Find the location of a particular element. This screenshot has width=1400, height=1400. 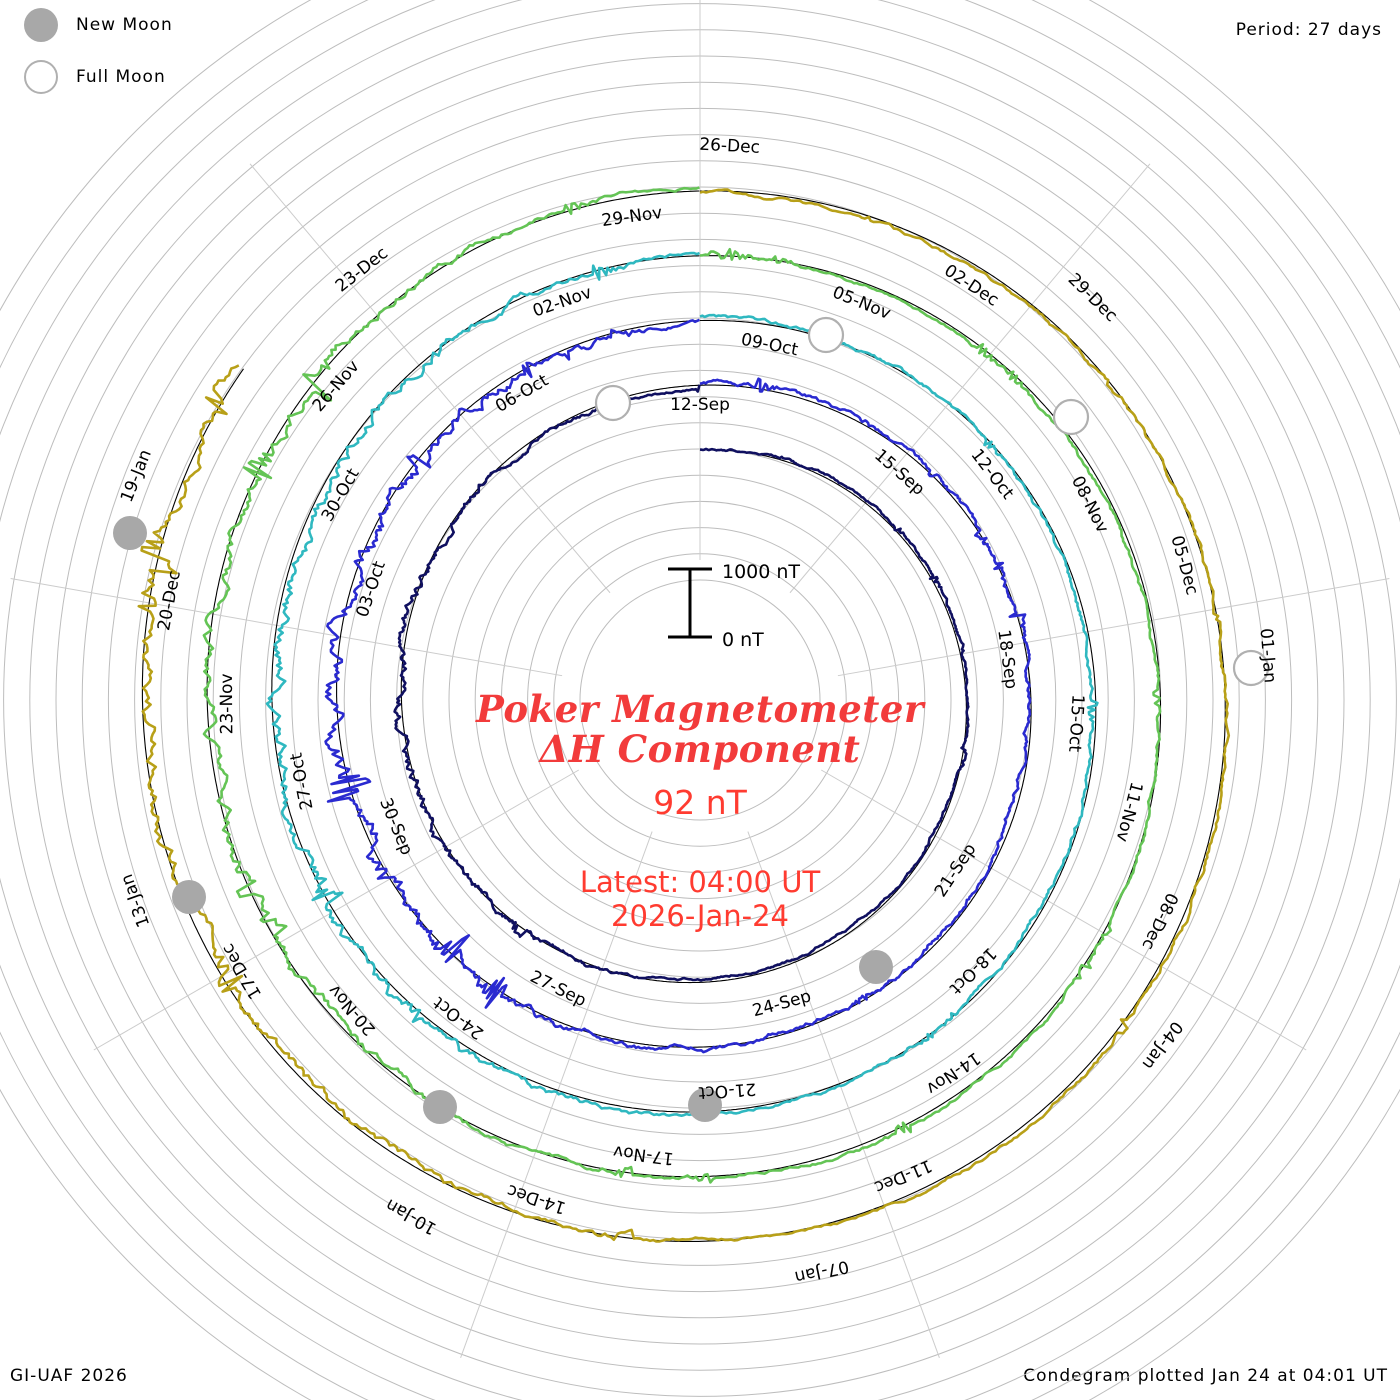

date-label: 23-Dec is located at coordinates (362, 269).